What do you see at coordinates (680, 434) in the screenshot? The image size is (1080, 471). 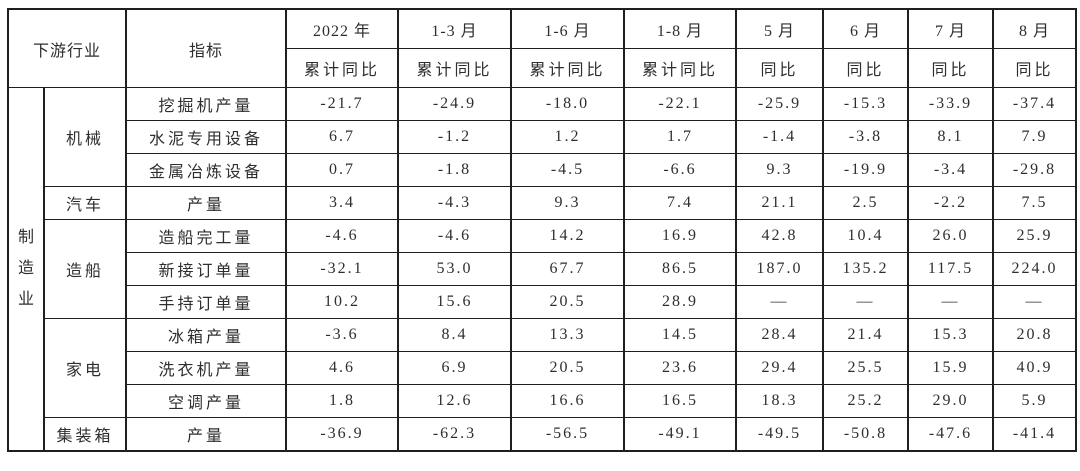 I see `value-cell: -49.1` at bounding box center [680, 434].